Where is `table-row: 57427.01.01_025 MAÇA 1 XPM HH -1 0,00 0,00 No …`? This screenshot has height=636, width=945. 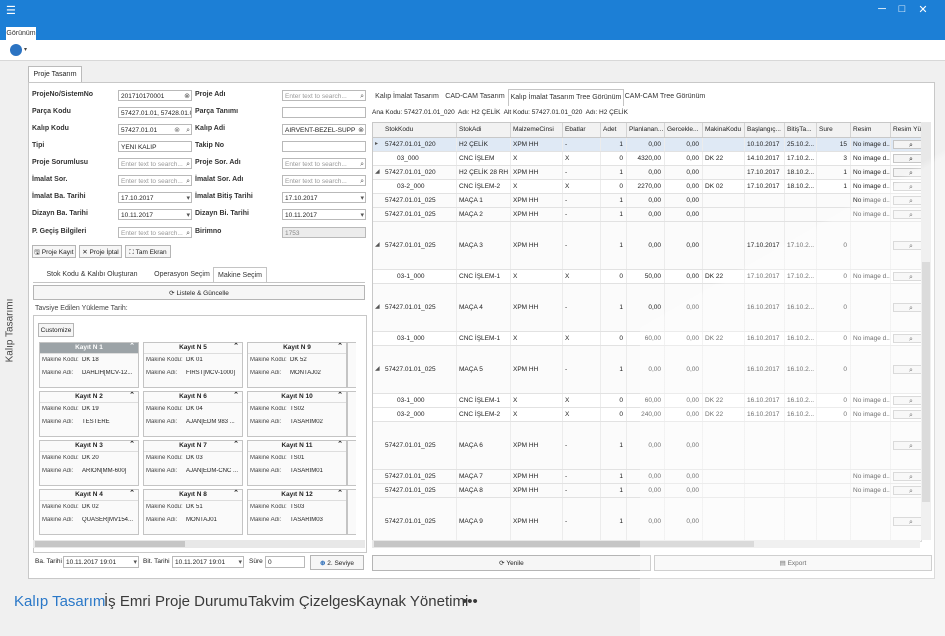
table-row: 57427.01.01_025 MAÇA 1 XPM HH -1 0,00 0,00 No … is located at coordinates (647, 201).